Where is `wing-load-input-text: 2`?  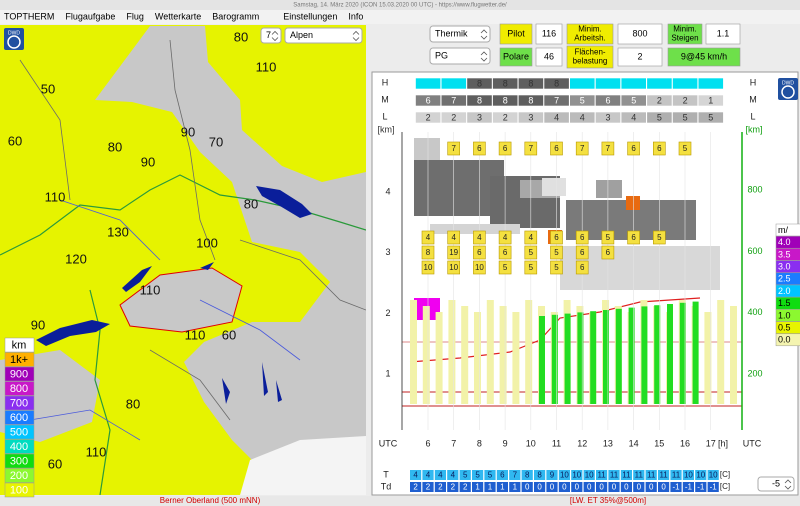 wing-load-input-text: 2 is located at coordinates (639, 56).